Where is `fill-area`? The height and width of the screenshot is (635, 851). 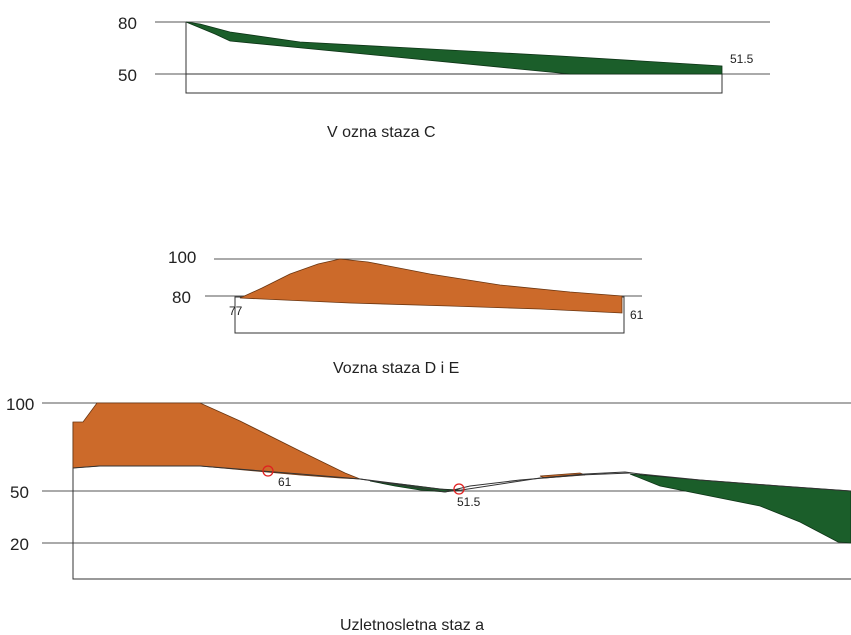 fill-area is located at coordinates (454, 48).